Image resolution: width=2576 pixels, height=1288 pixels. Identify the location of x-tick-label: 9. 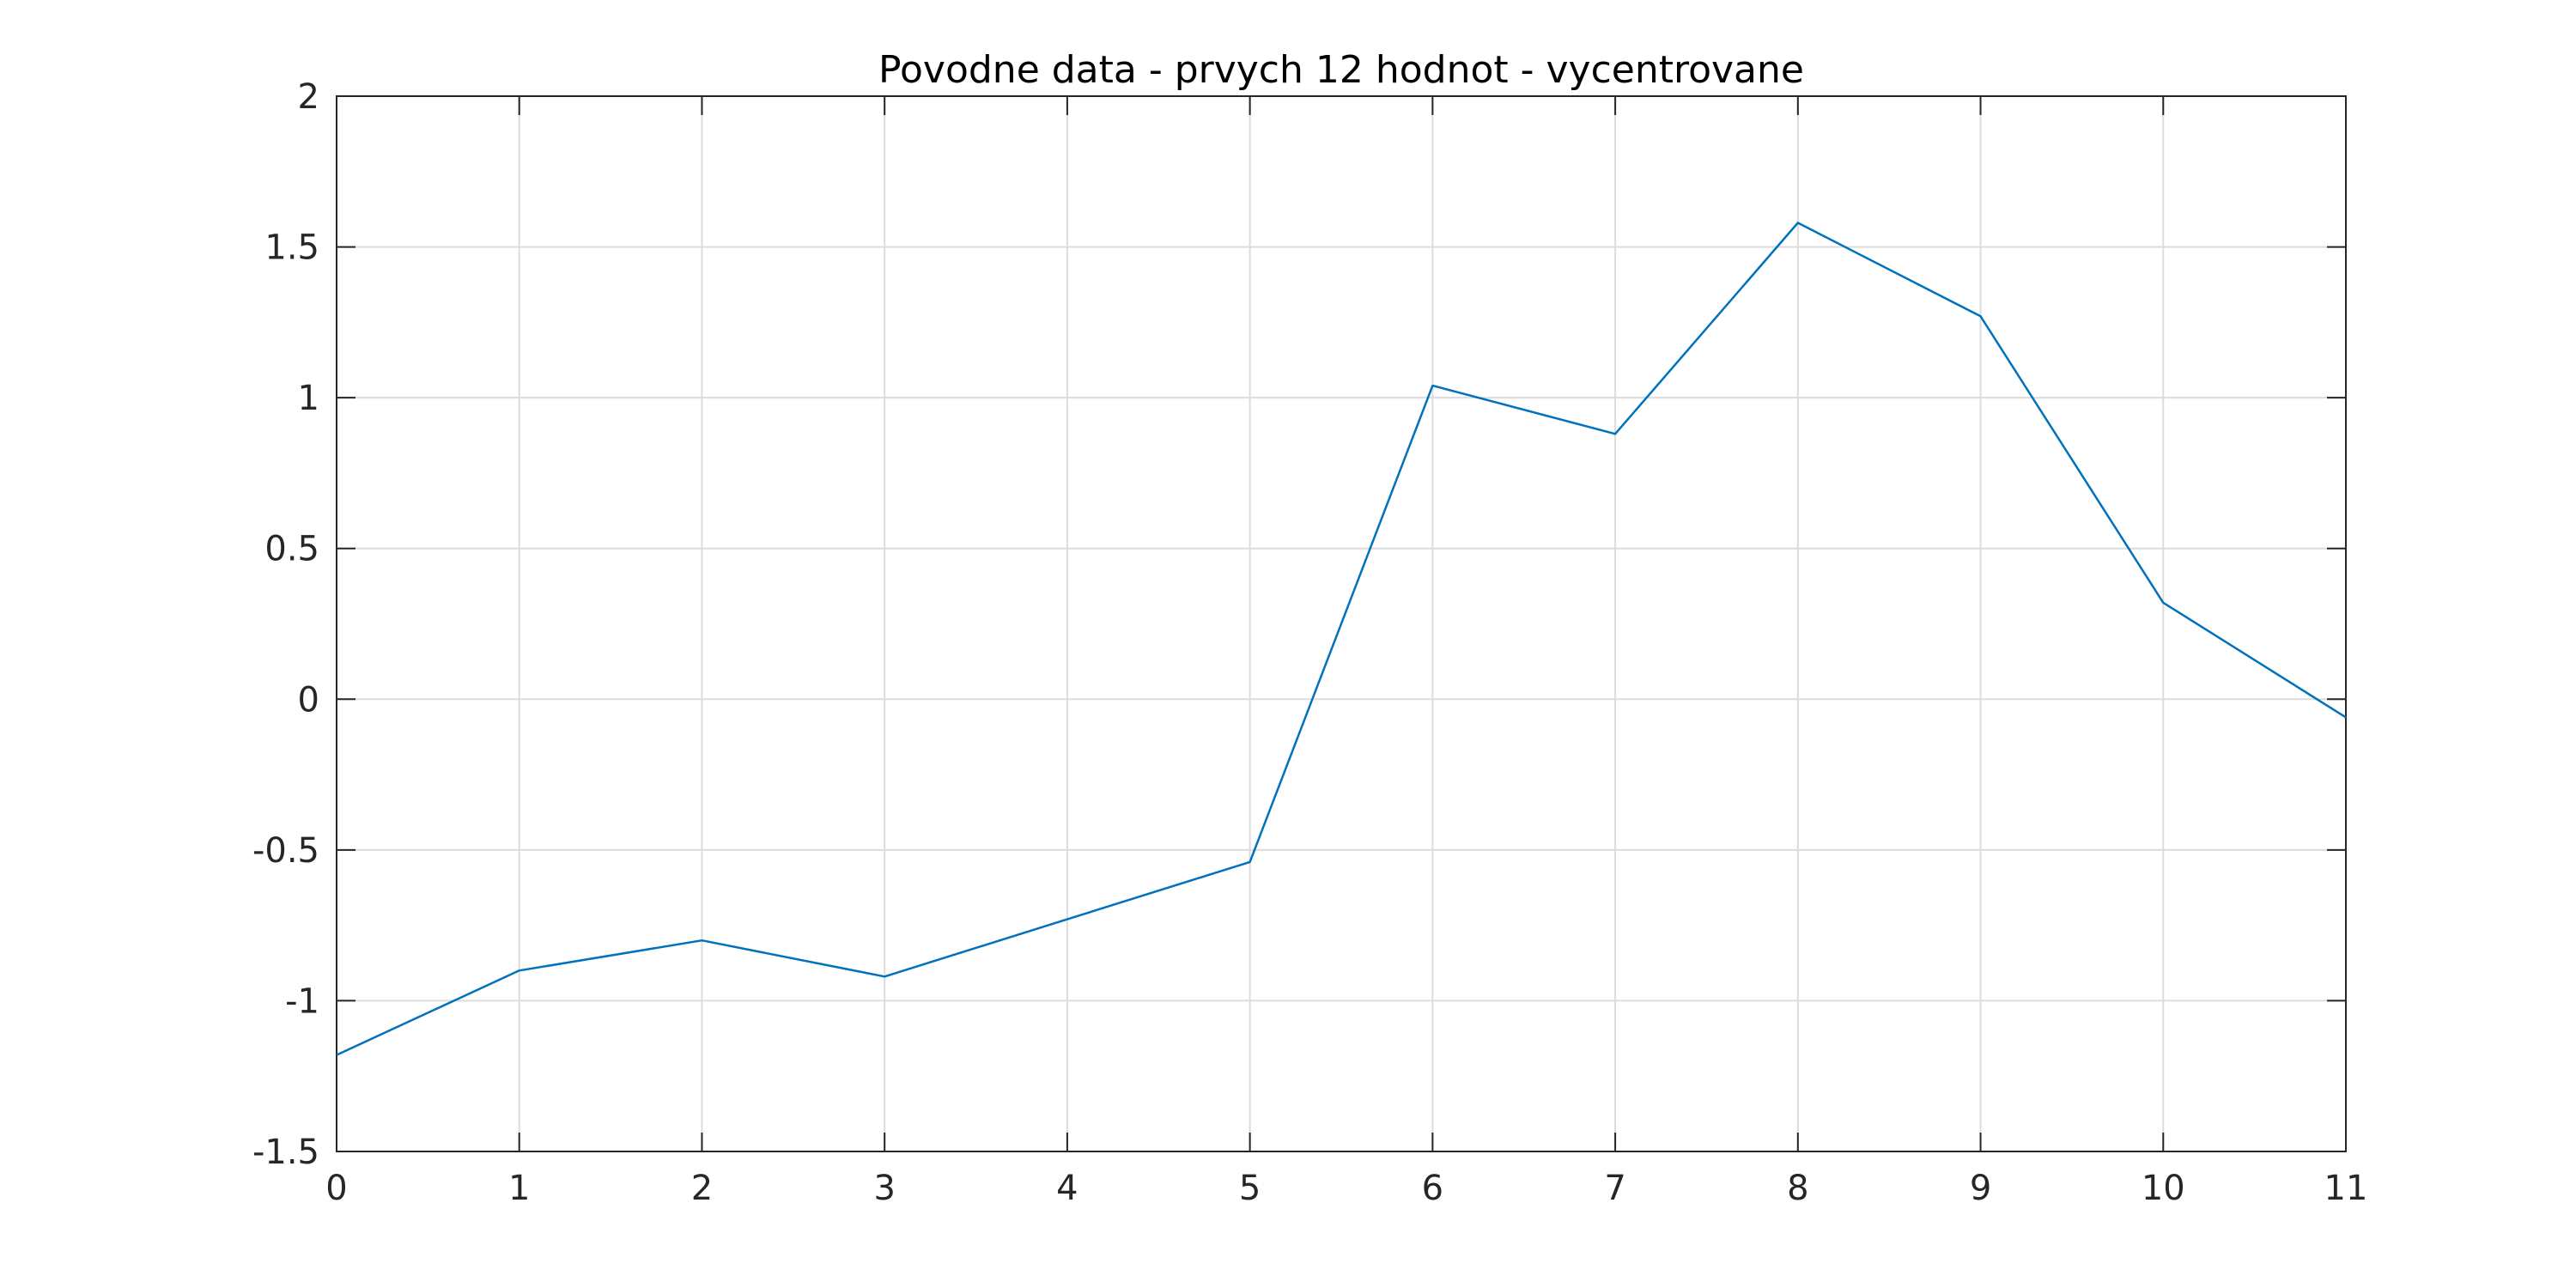
(1981, 1188).